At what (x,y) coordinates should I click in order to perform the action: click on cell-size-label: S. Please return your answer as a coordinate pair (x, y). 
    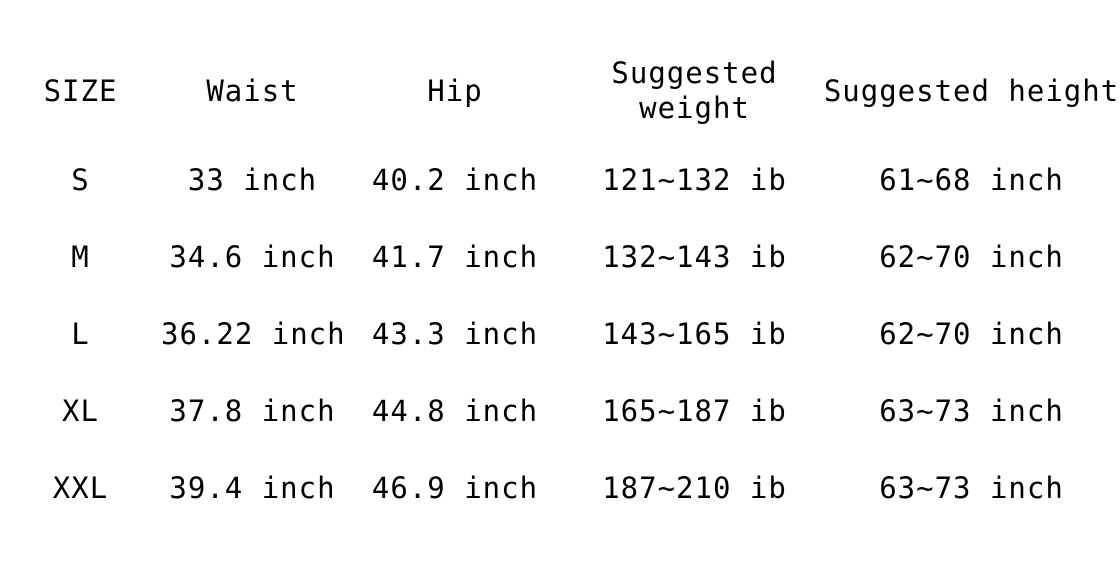
    Looking at the image, I should click on (80, 180).